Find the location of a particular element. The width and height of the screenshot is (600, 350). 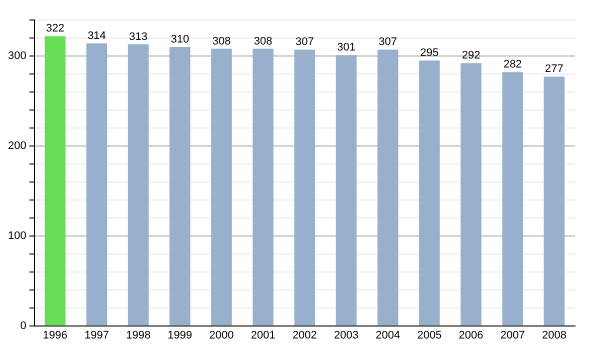

x-tick-label: 2003 is located at coordinates (346, 335).